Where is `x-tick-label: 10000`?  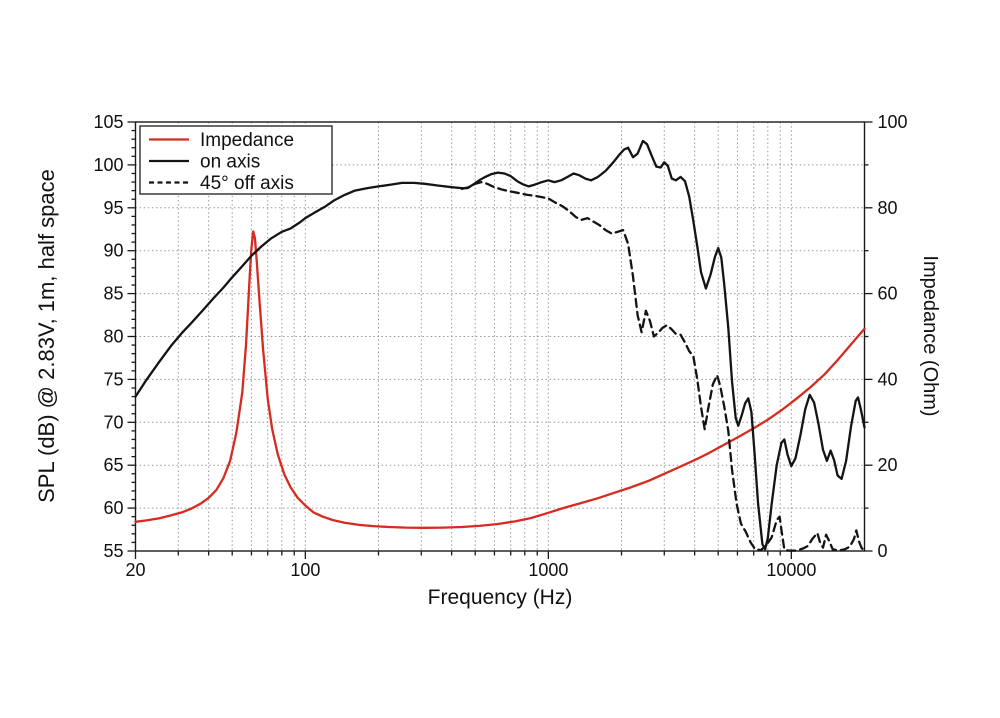 x-tick-label: 10000 is located at coordinates (791, 570).